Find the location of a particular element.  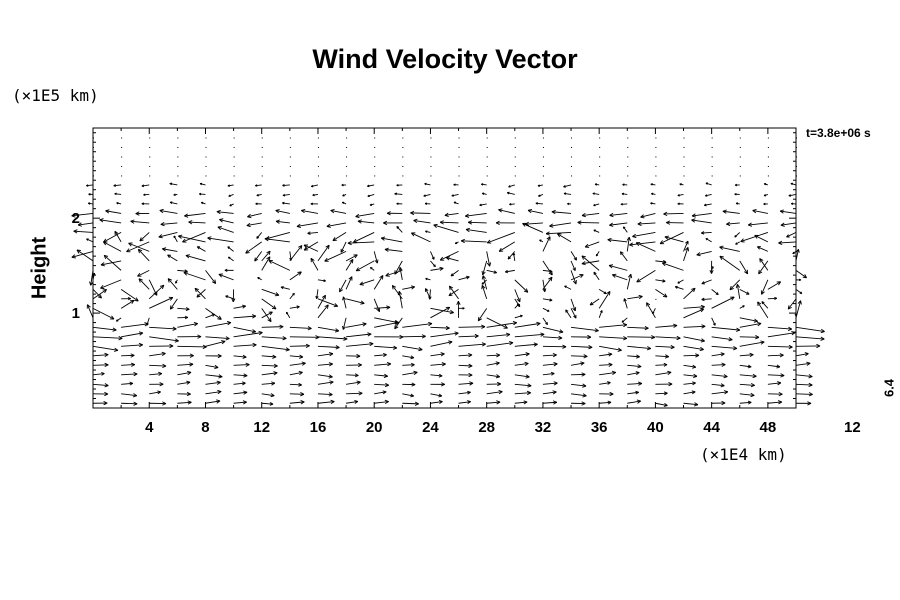

chart-title: Wind Velocity Vector is located at coordinates (445, 59).